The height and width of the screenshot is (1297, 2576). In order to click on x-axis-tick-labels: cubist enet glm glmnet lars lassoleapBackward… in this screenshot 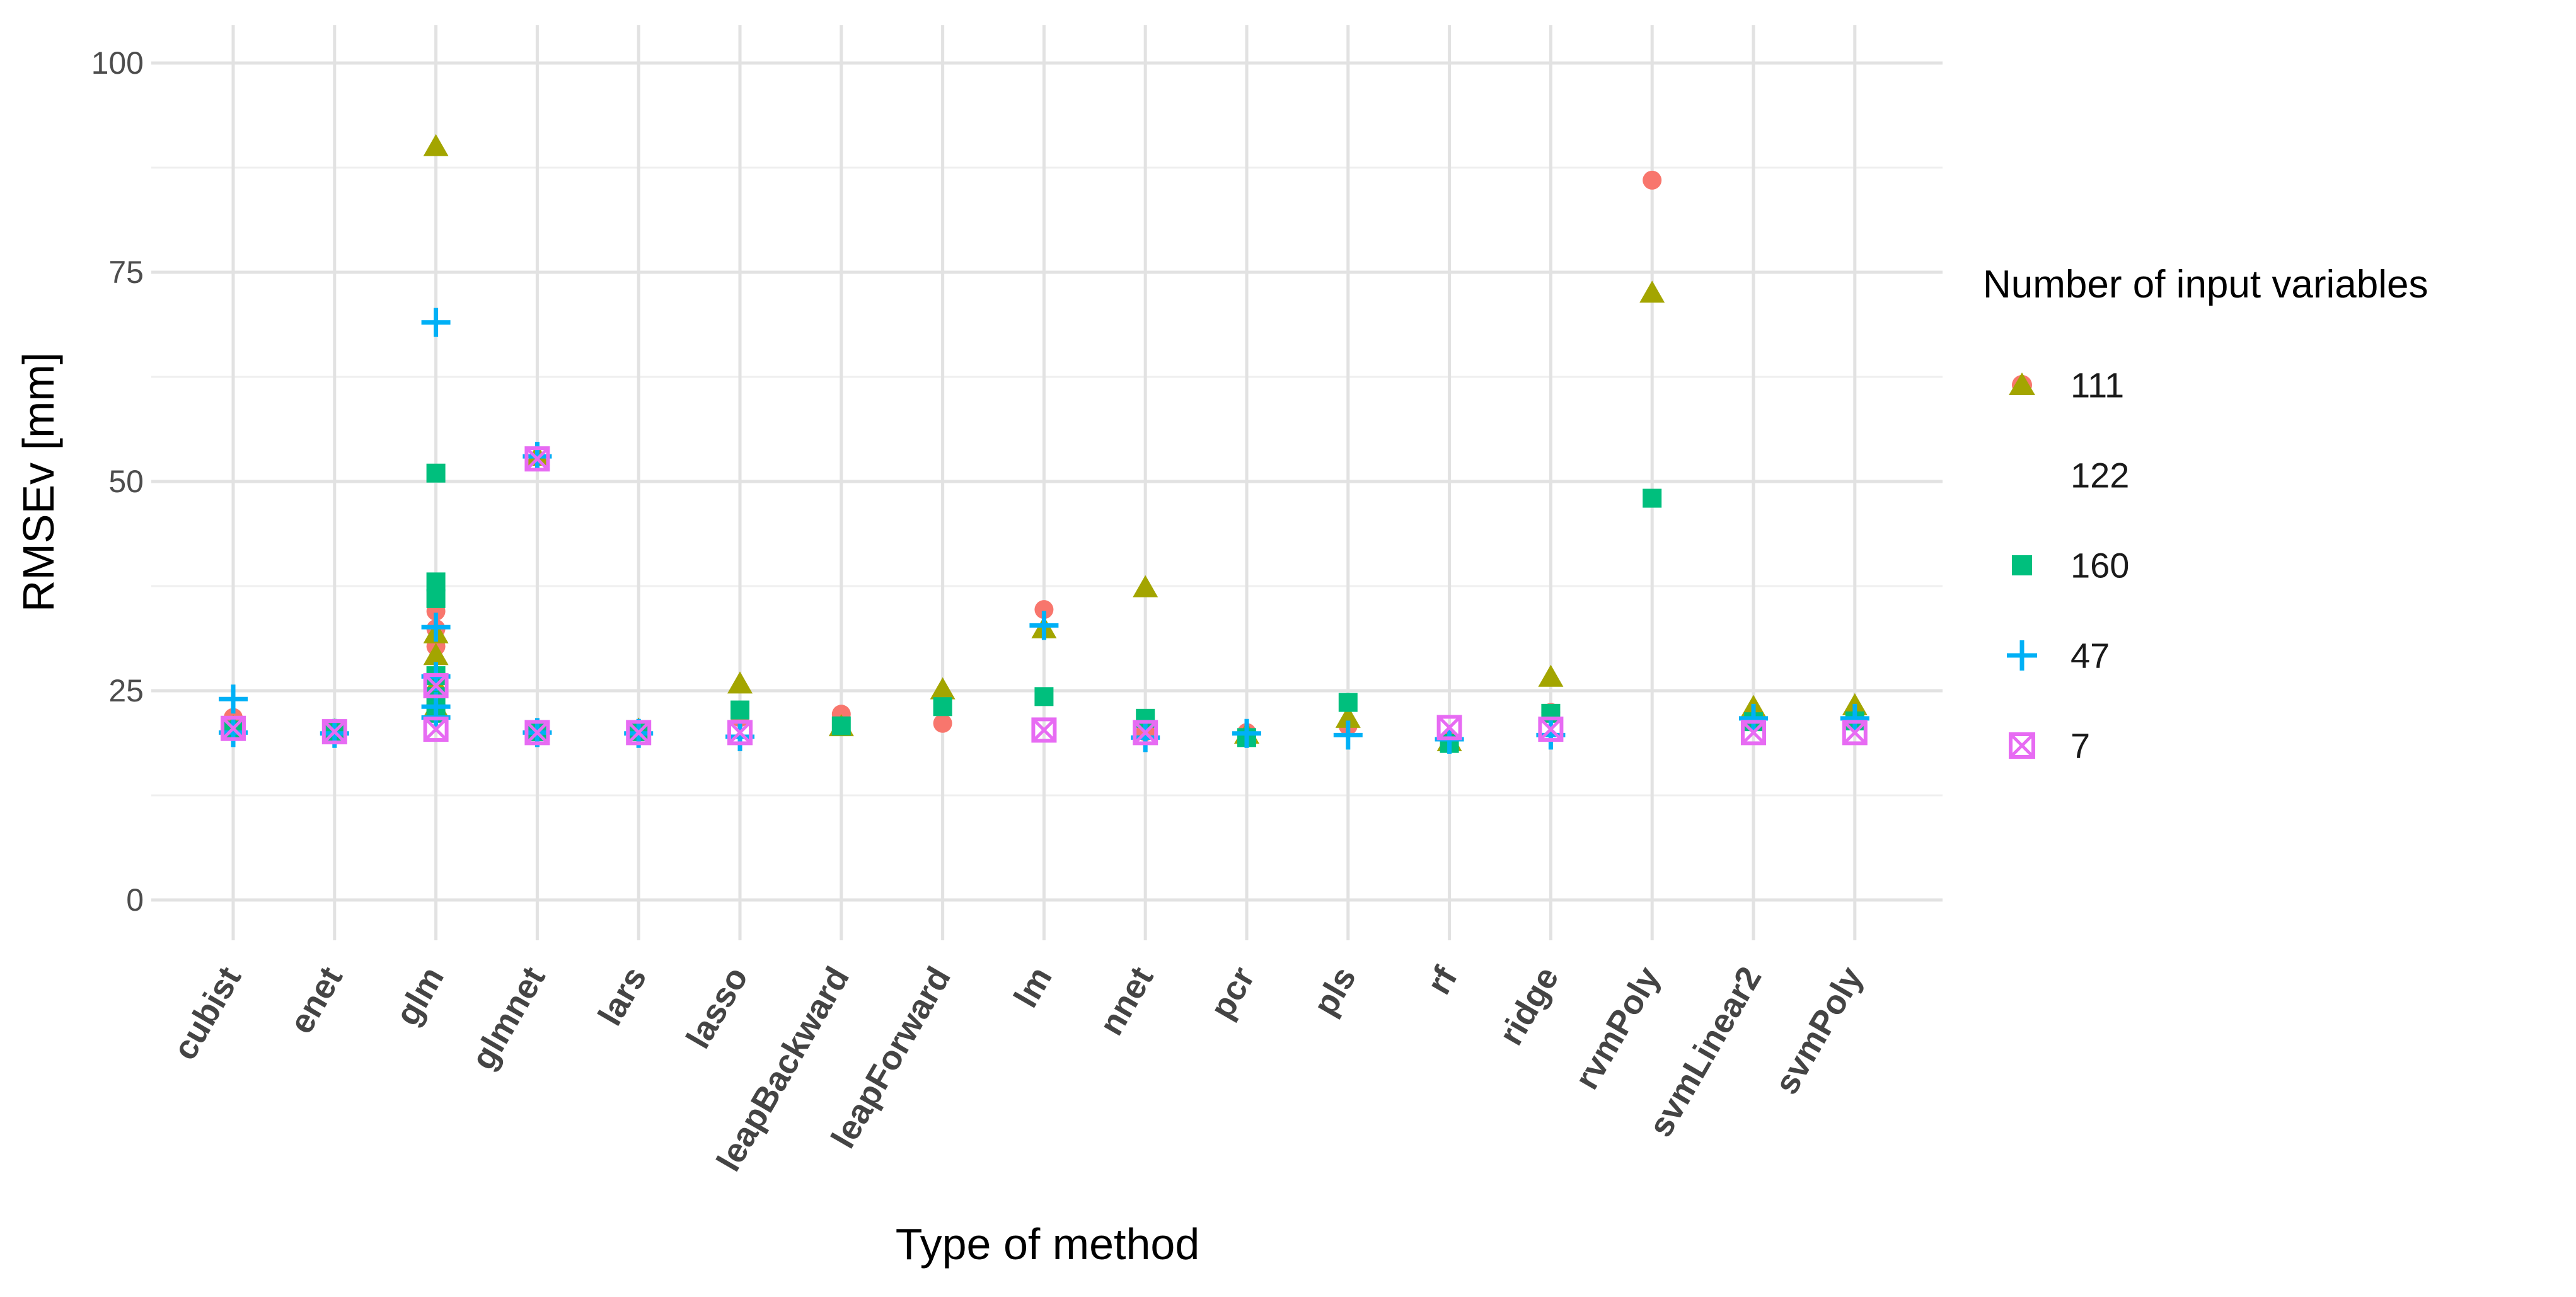, I will do `click(1018, 1068)`.